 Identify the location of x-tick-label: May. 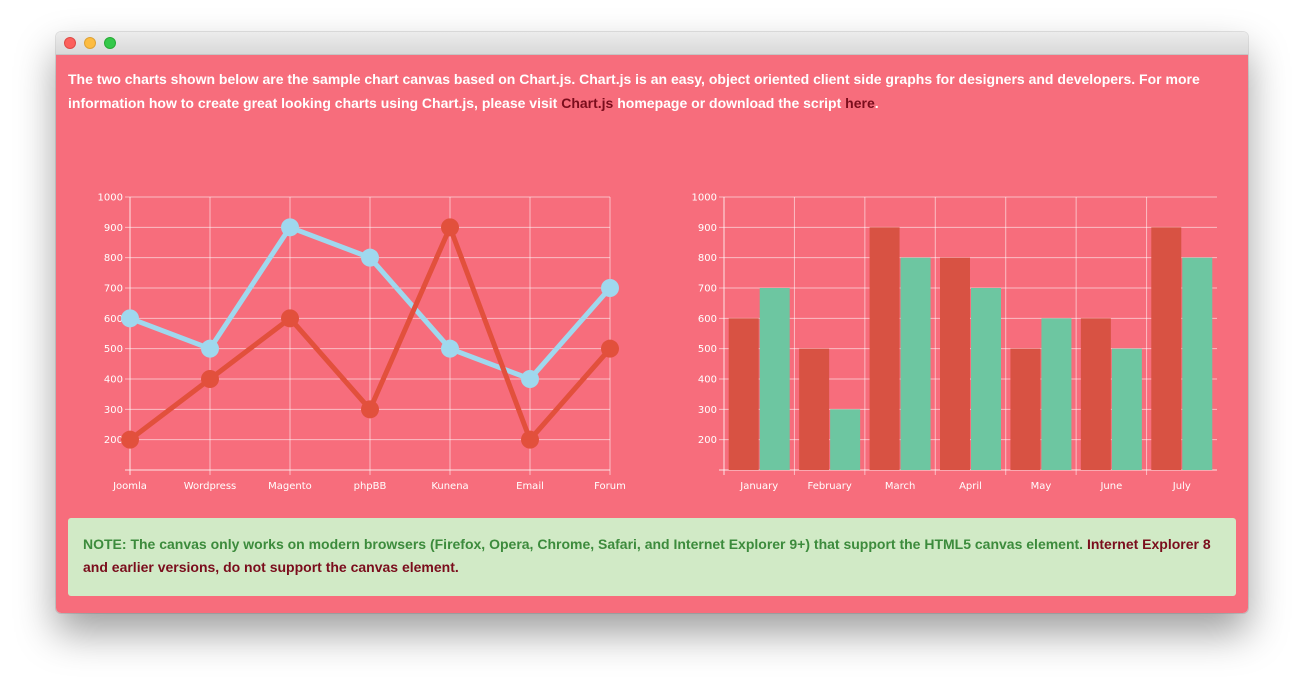
(1041, 486).